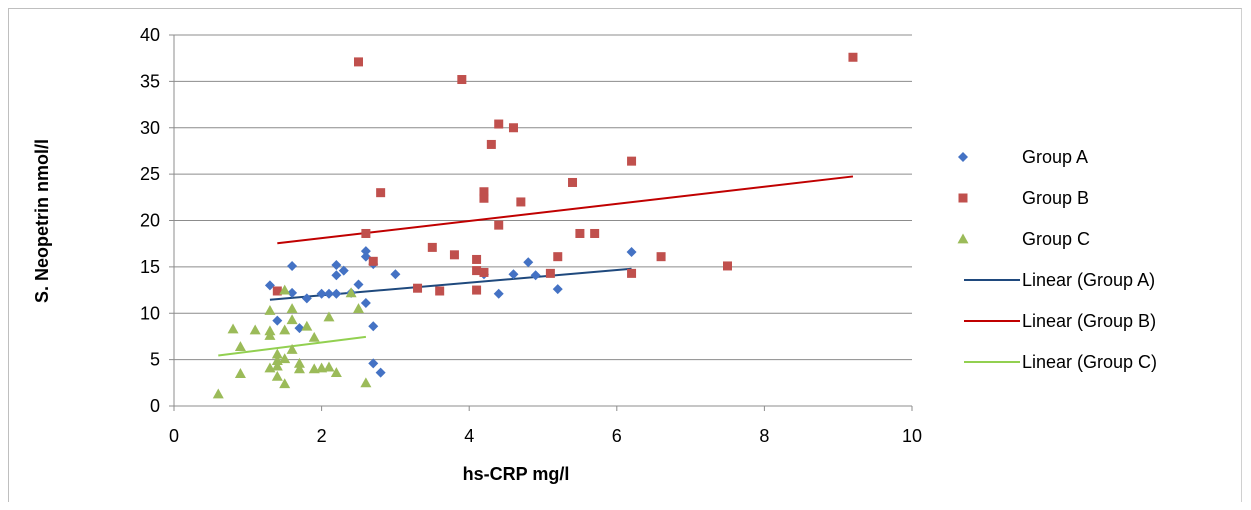 The image size is (1251, 510). Describe the element at coordinates (150, 35) in the screenshot. I see `y-tick-label: 40` at that location.